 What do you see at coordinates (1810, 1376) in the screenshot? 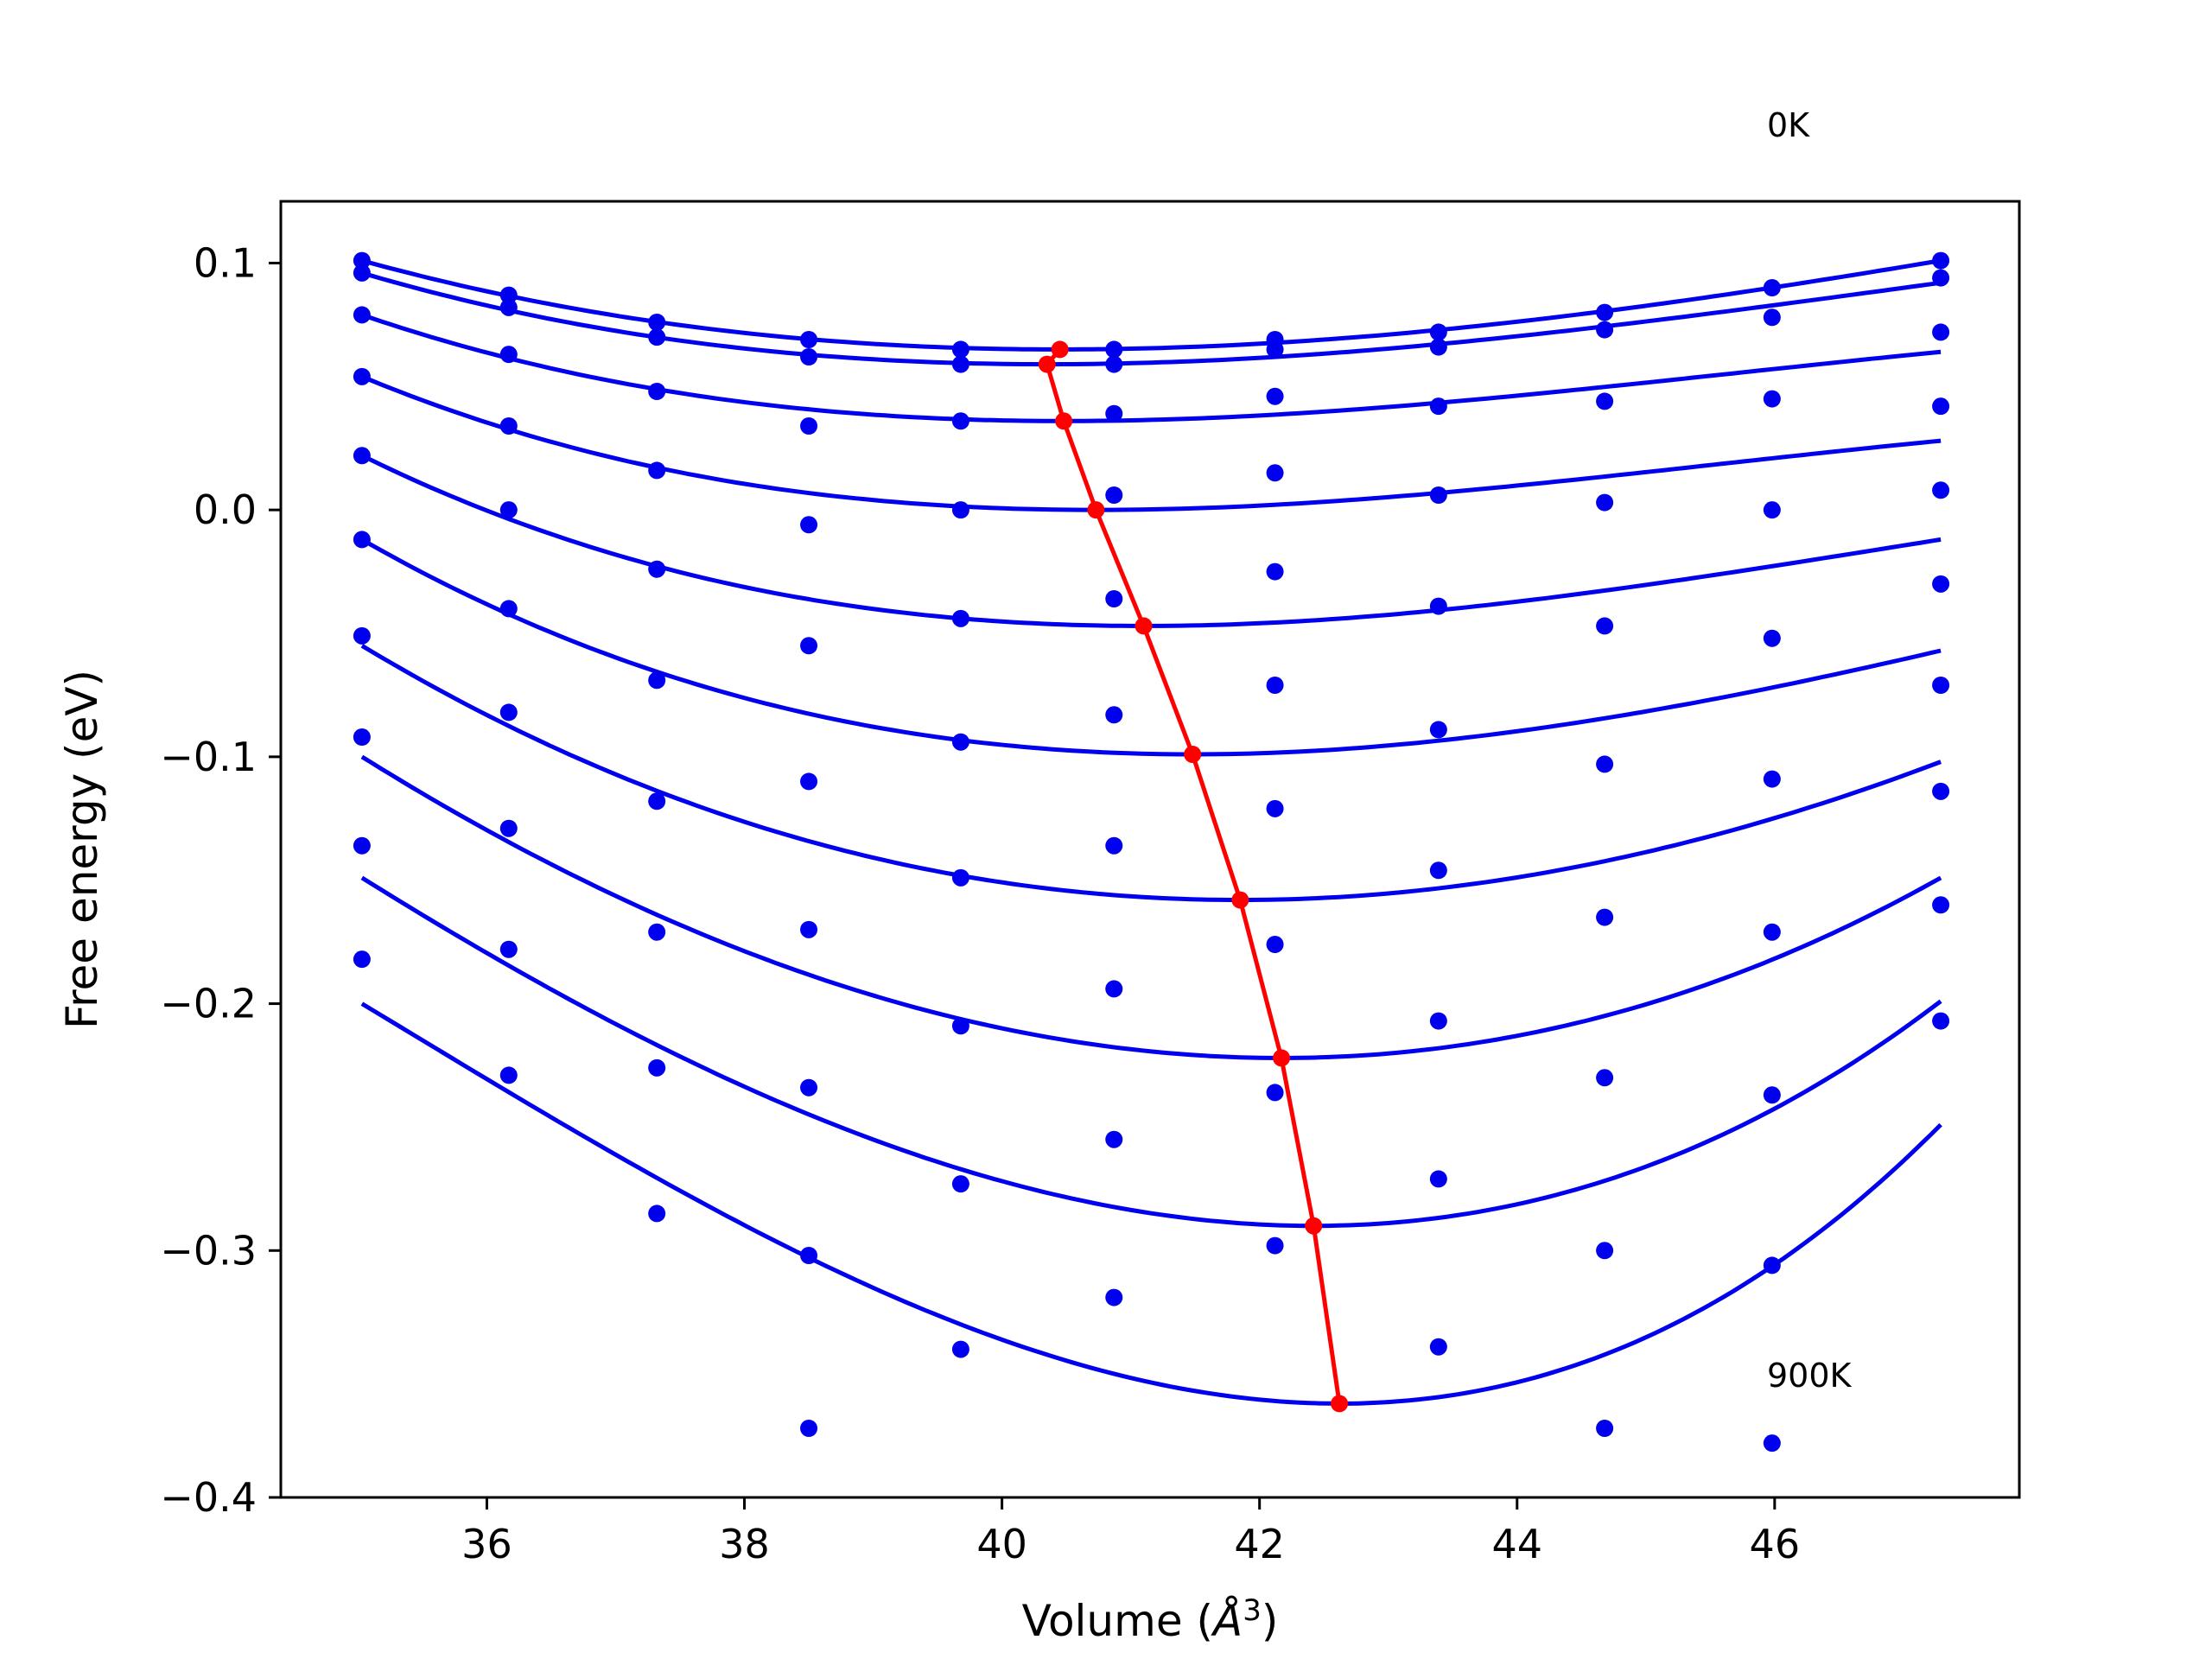
I see `annotation-900k: 900K` at bounding box center [1810, 1376].